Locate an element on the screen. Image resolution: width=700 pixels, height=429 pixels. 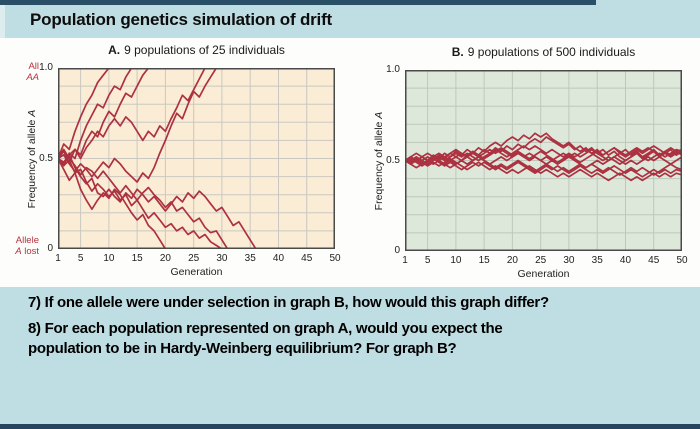
left-edge-highlight is located at coordinates (2, 21).